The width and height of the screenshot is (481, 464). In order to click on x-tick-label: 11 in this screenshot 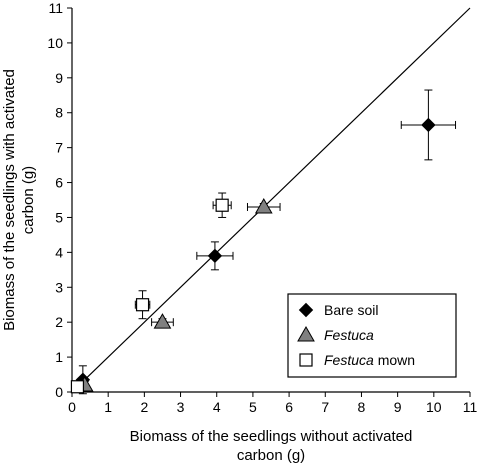, I will do `click(470, 407)`.